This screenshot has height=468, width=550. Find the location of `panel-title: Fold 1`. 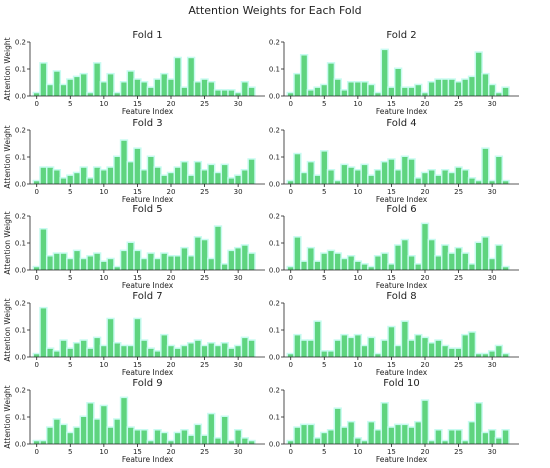

panel-title: Fold 1 is located at coordinates (147, 35).